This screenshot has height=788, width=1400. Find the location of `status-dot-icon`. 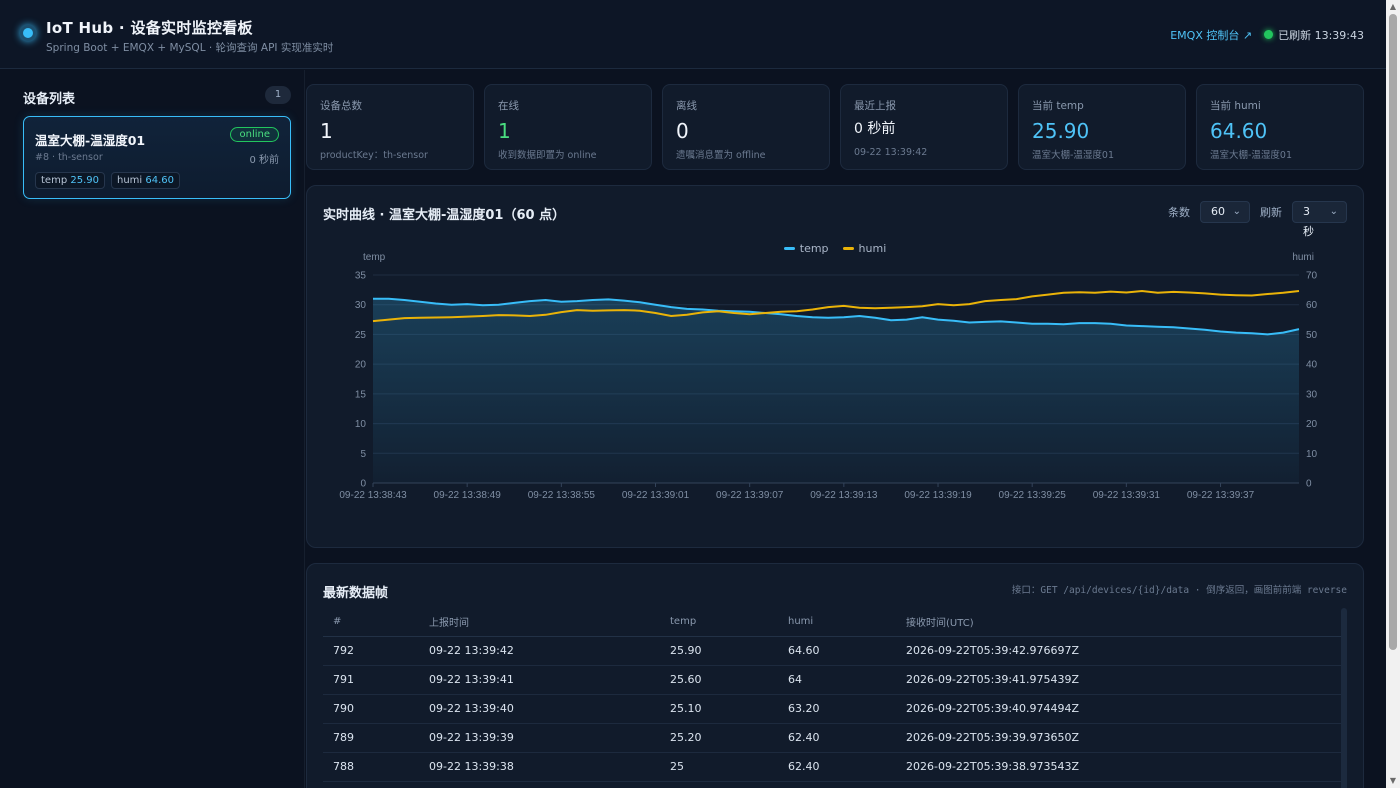

status-dot-icon is located at coordinates (1269, 34).